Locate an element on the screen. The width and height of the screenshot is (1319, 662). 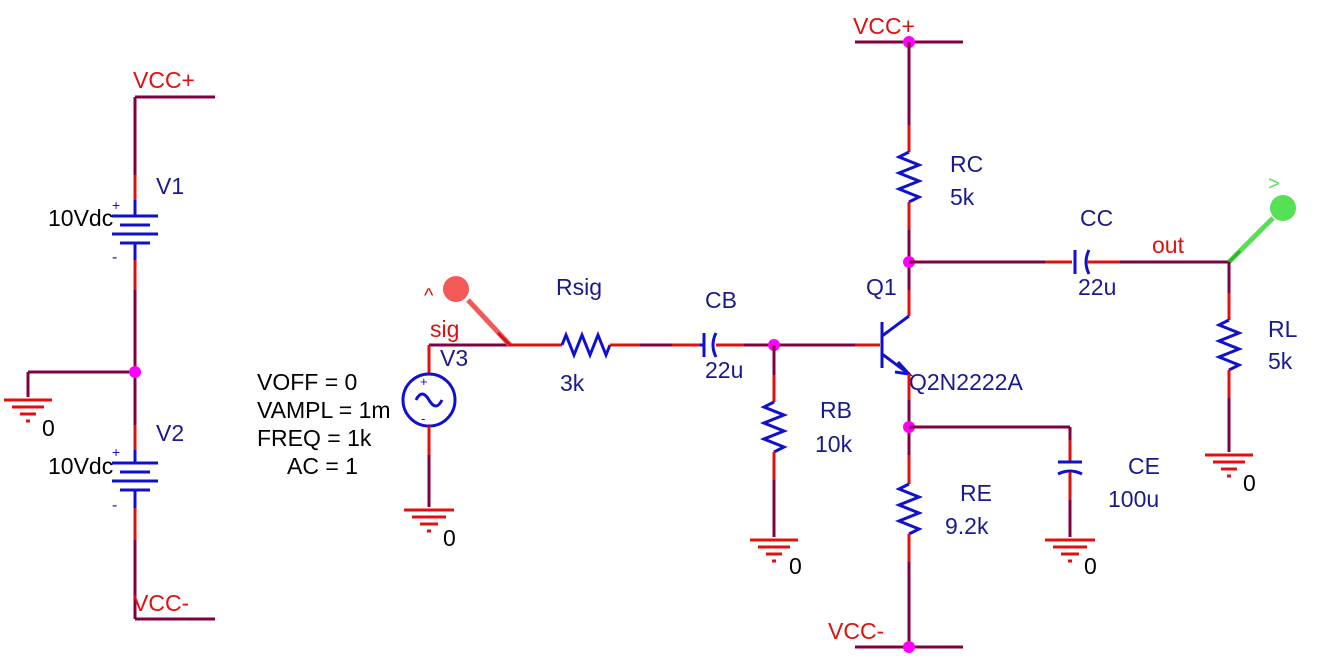
rb-resistor-symbol is located at coordinates (774, 427).